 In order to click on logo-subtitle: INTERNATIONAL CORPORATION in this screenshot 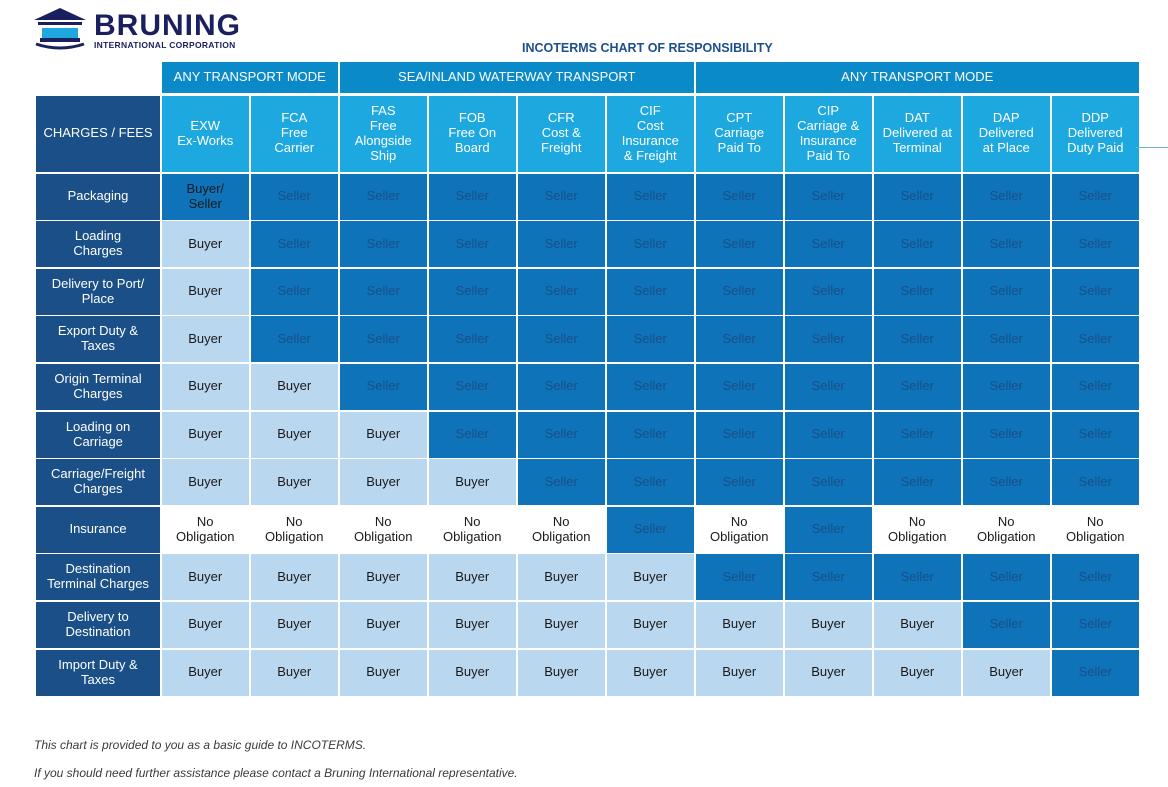, I will do `click(165, 45)`.